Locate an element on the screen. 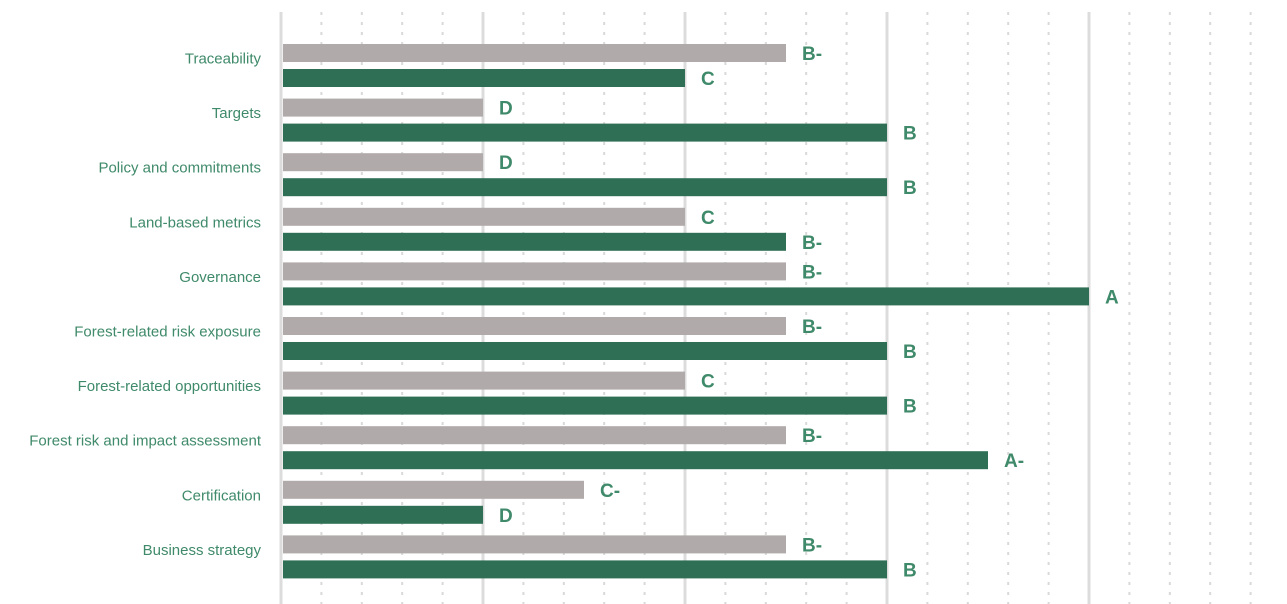  grade-label: C- is located at coordinates (610, 491).